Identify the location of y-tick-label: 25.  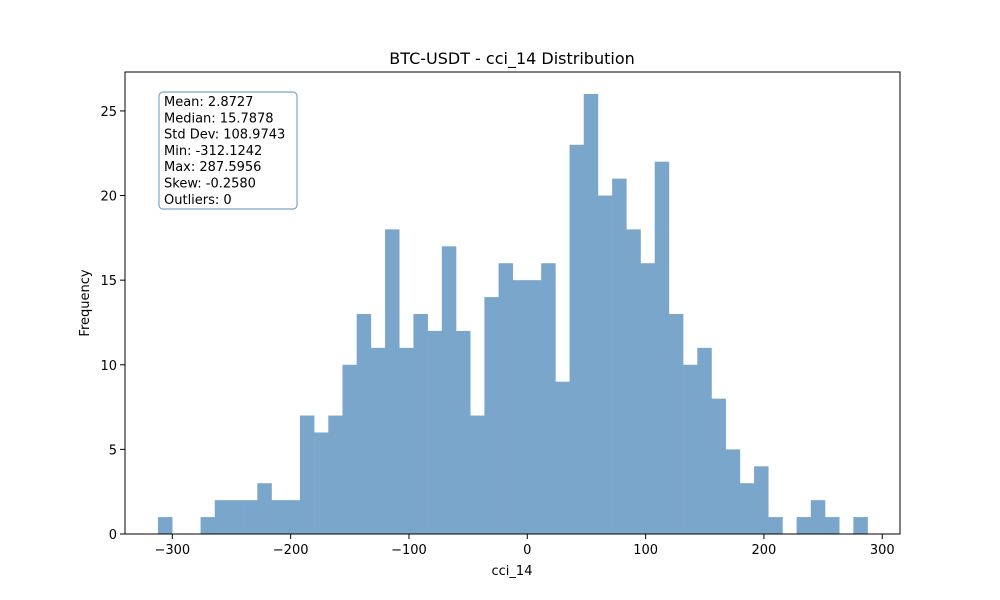
(108, 112).